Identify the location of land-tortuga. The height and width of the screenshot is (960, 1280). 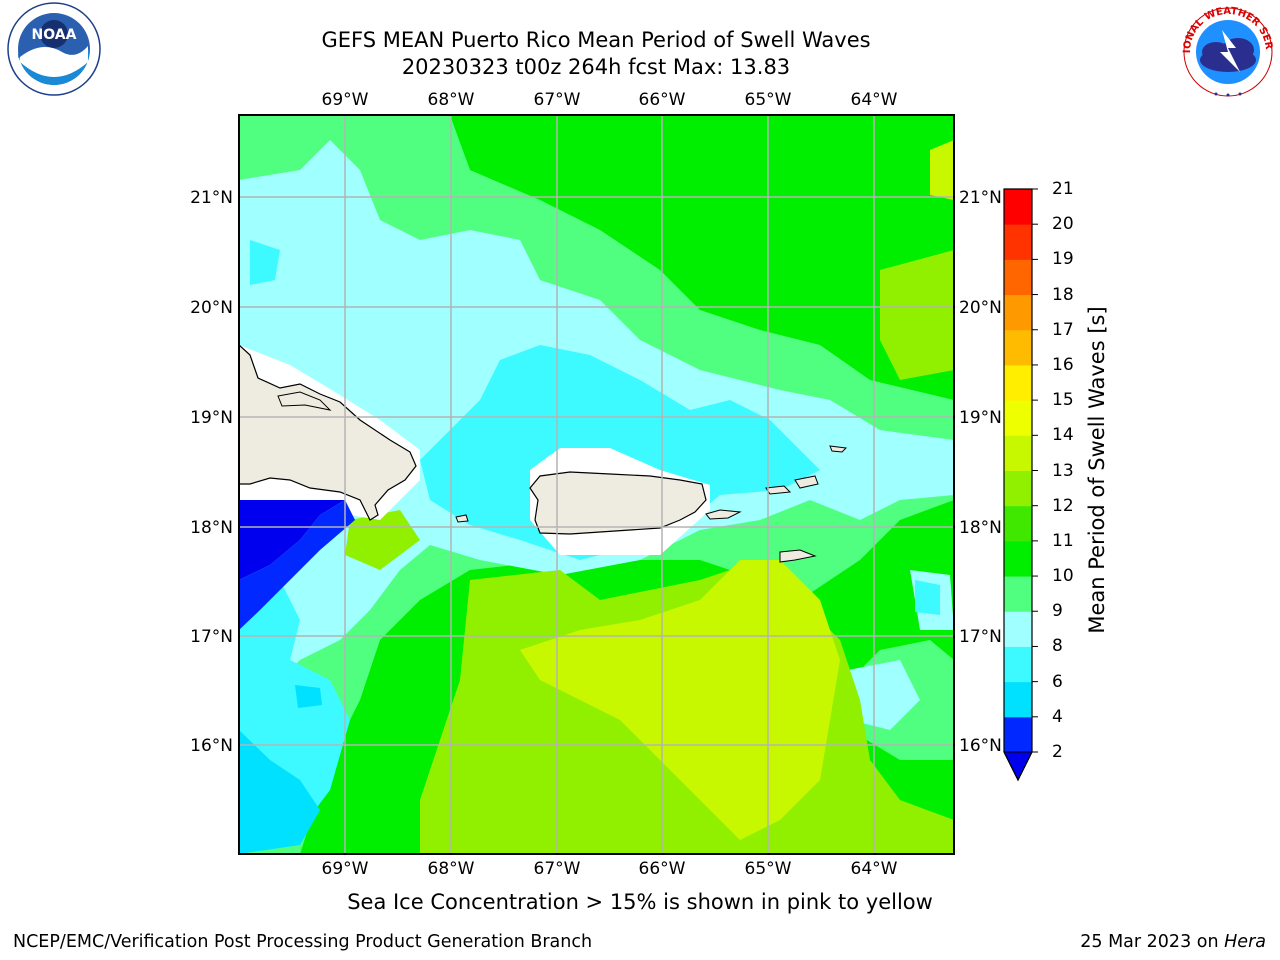
(304, 401).